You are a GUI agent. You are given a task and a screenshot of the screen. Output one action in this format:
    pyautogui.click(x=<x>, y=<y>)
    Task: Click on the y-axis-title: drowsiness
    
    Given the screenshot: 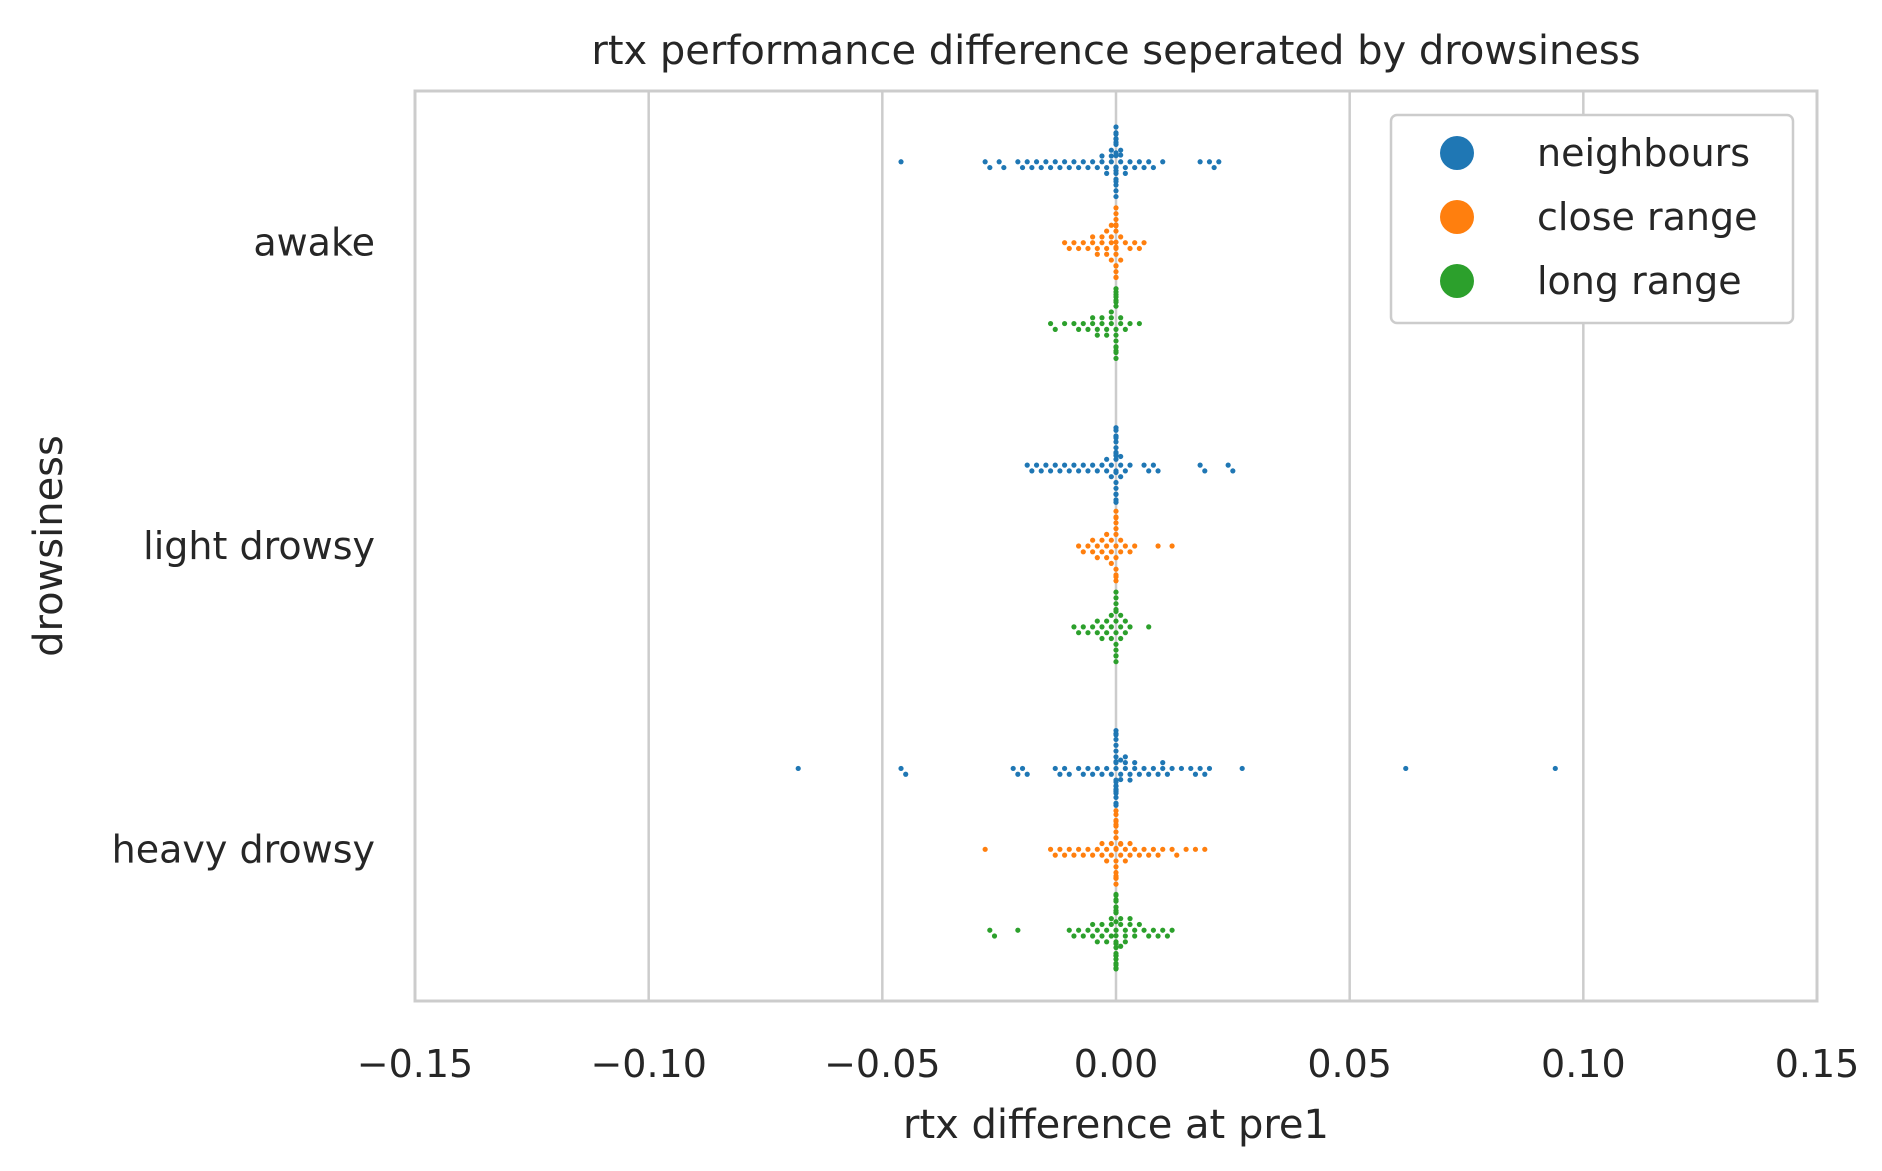 What is the action you would take?
    pyautogui.click(x=49, y=546)
    